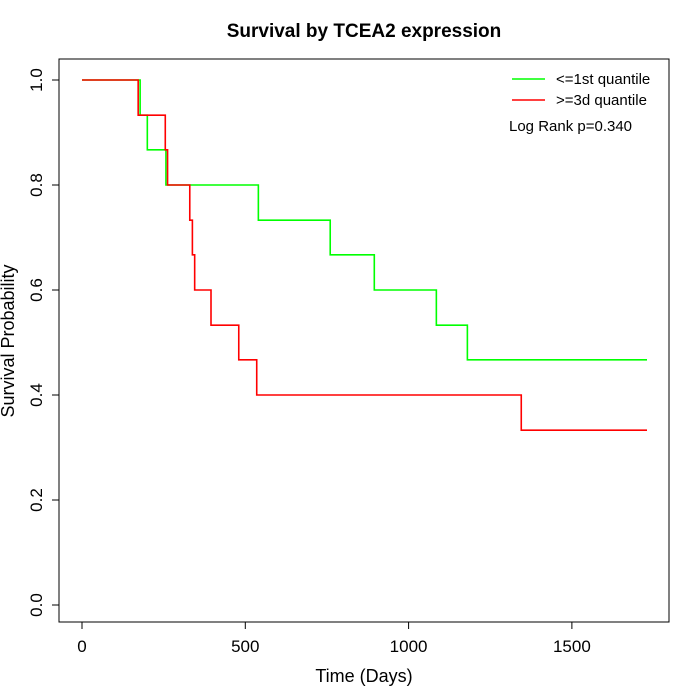  I want to click on chart-title: Survival by TCEA2 expression, so click(364, 31).